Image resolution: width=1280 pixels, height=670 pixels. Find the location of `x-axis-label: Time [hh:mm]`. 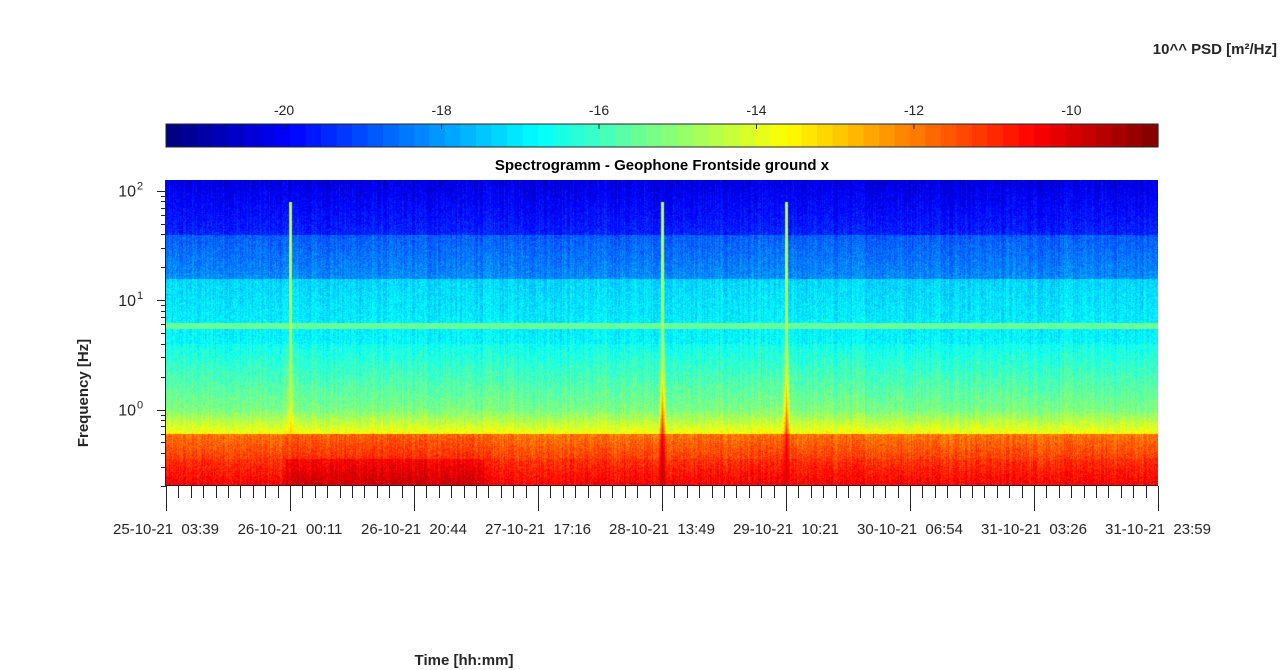

x-axis-label: Time [hh:mm] is located at coordinates (464, 660).